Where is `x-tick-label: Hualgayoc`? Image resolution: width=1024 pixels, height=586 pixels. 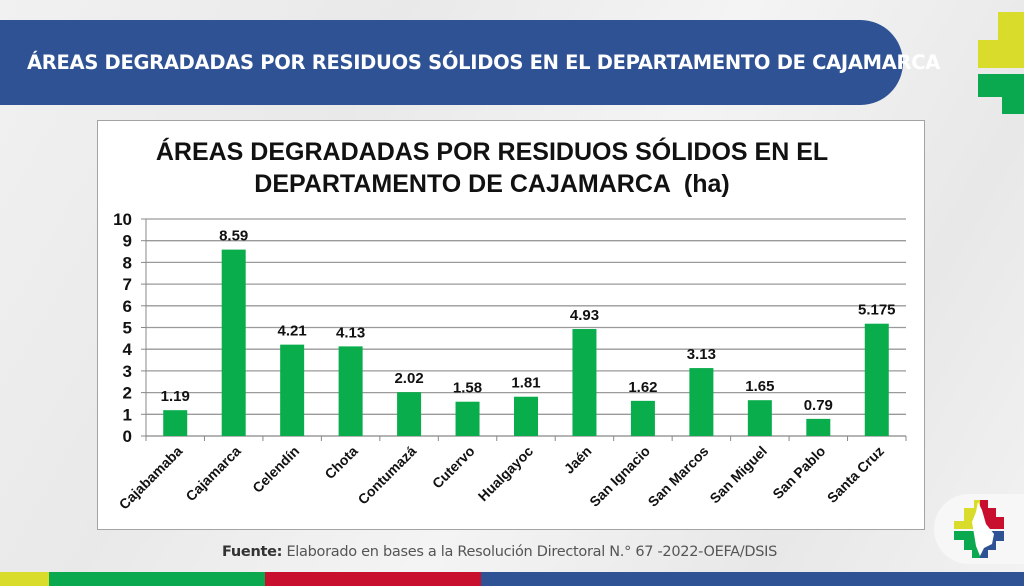 x-tick-label: Hualgayoc is located at coordinates (506, 474).